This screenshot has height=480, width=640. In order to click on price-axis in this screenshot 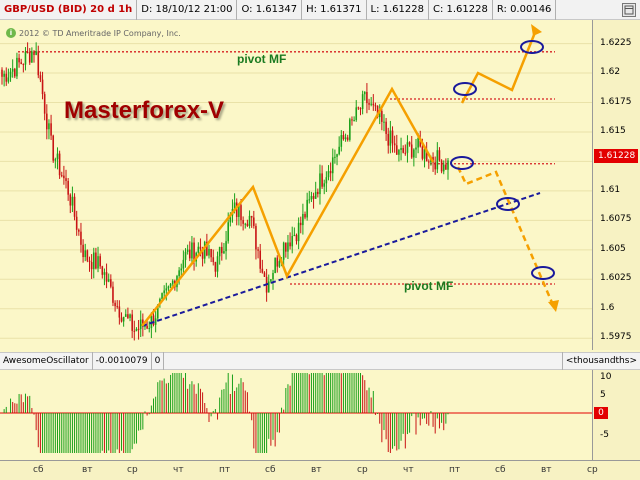, I will do `click(616, 185)`.